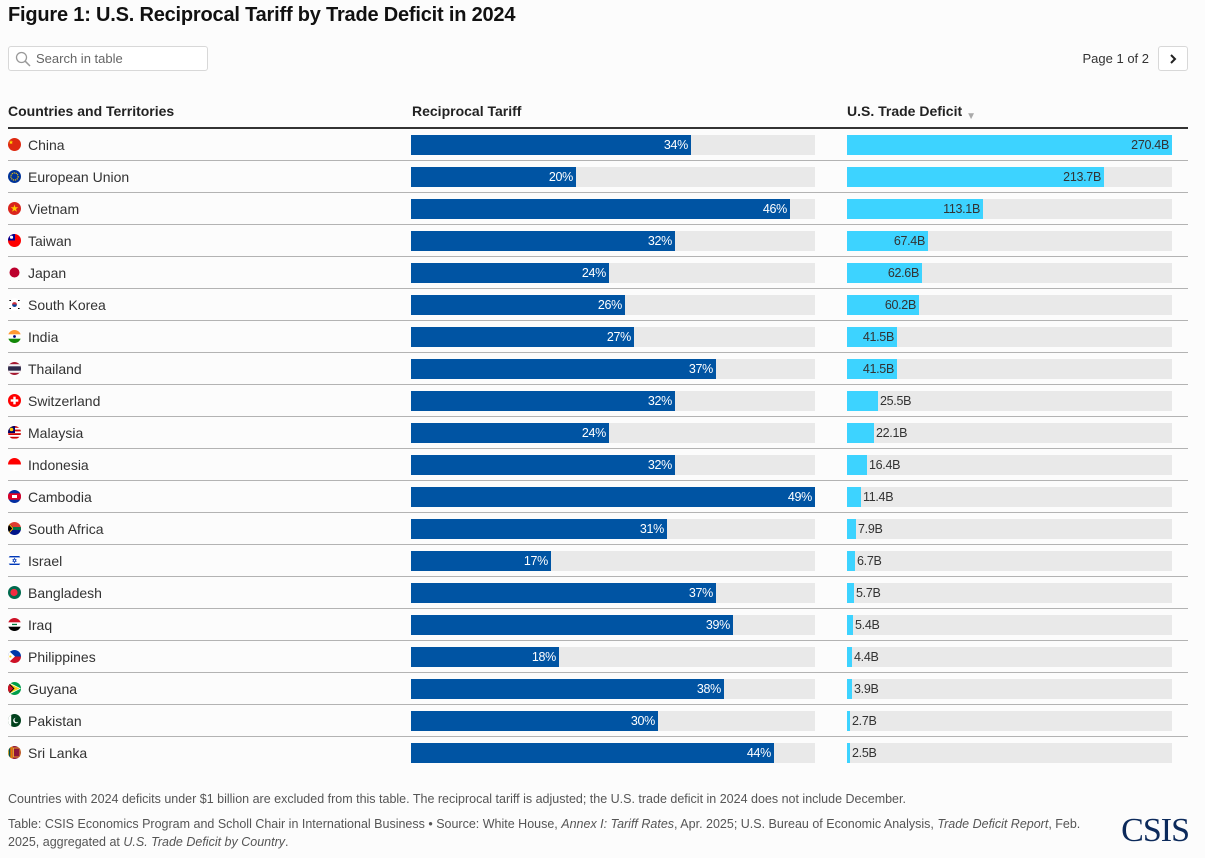 The height and width of the screenshot is (858, 1205). I want to click on deficit-bar-track: 41.5B, so click(1009, 369).